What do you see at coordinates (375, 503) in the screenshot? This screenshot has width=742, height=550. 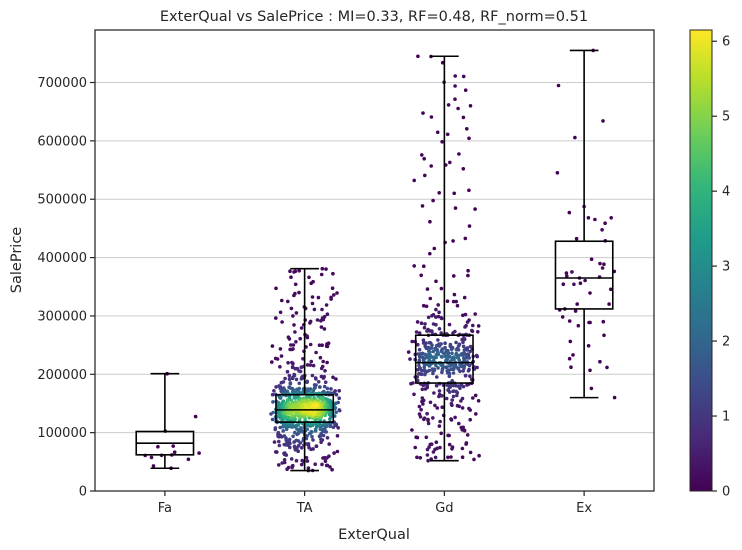 I see `x-axis: Fa TA Gd Ex` at bounding box center [375, 503].